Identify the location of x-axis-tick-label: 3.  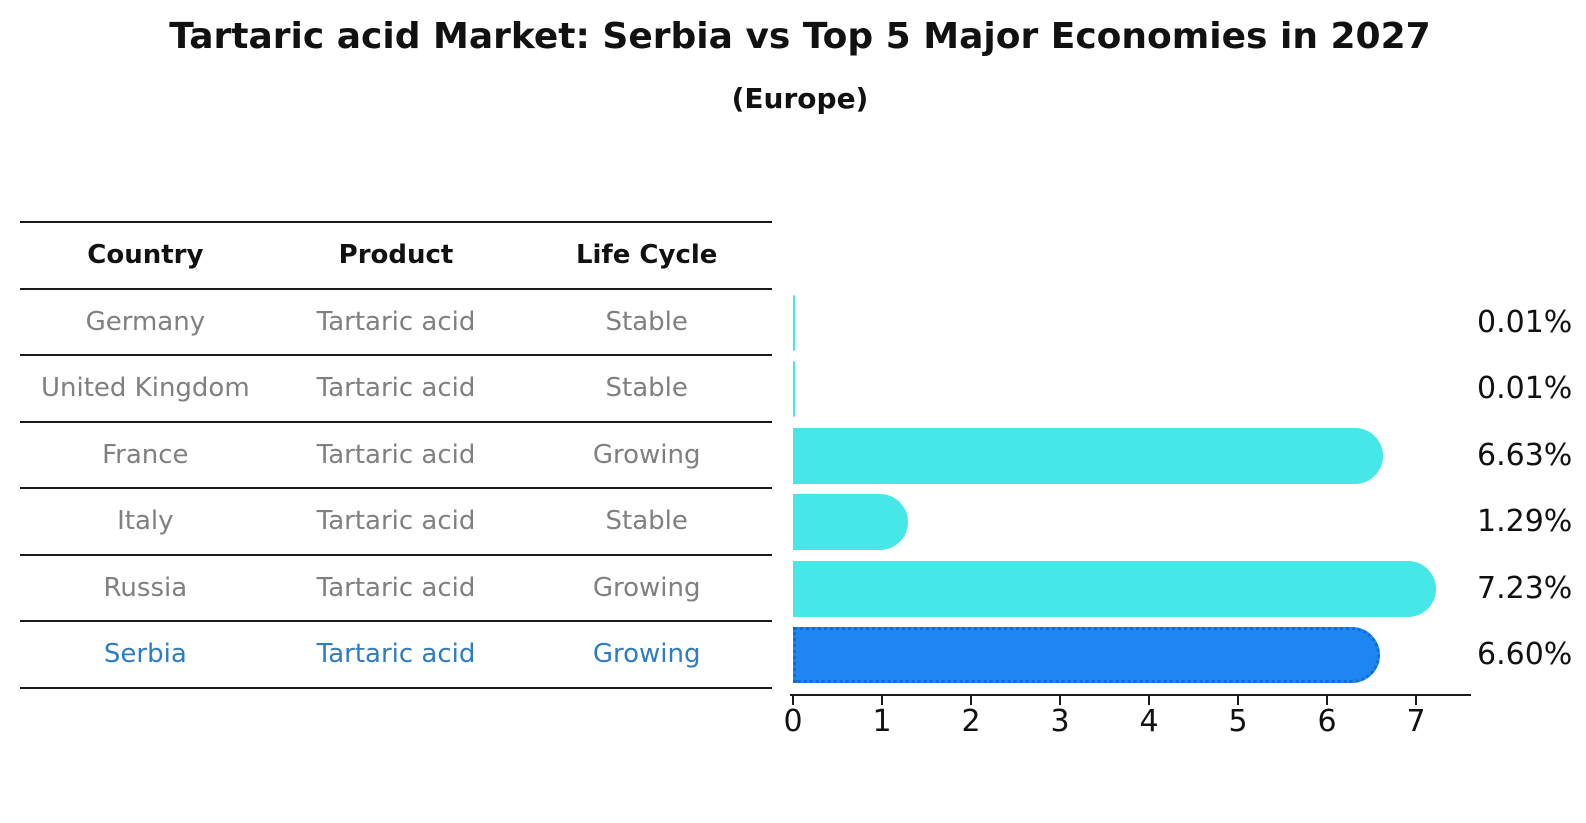
(1060, 721).